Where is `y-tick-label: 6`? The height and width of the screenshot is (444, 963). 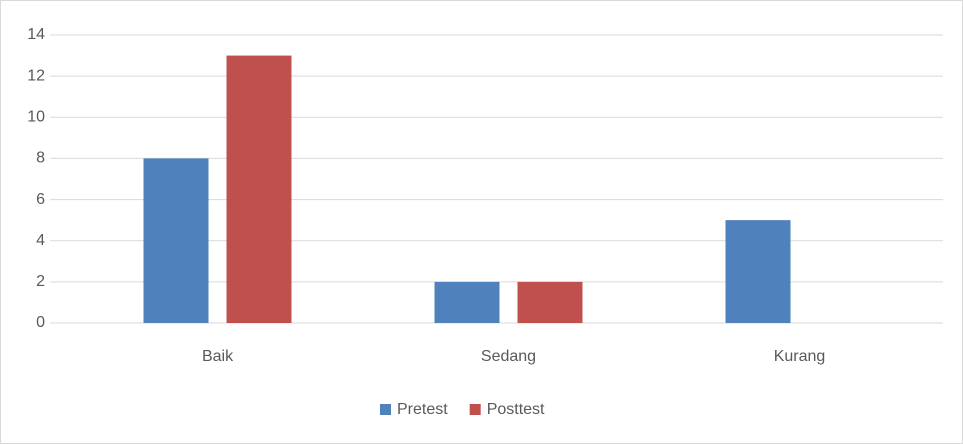
y-tick-label: 6 is located at coordinates (40, 199).